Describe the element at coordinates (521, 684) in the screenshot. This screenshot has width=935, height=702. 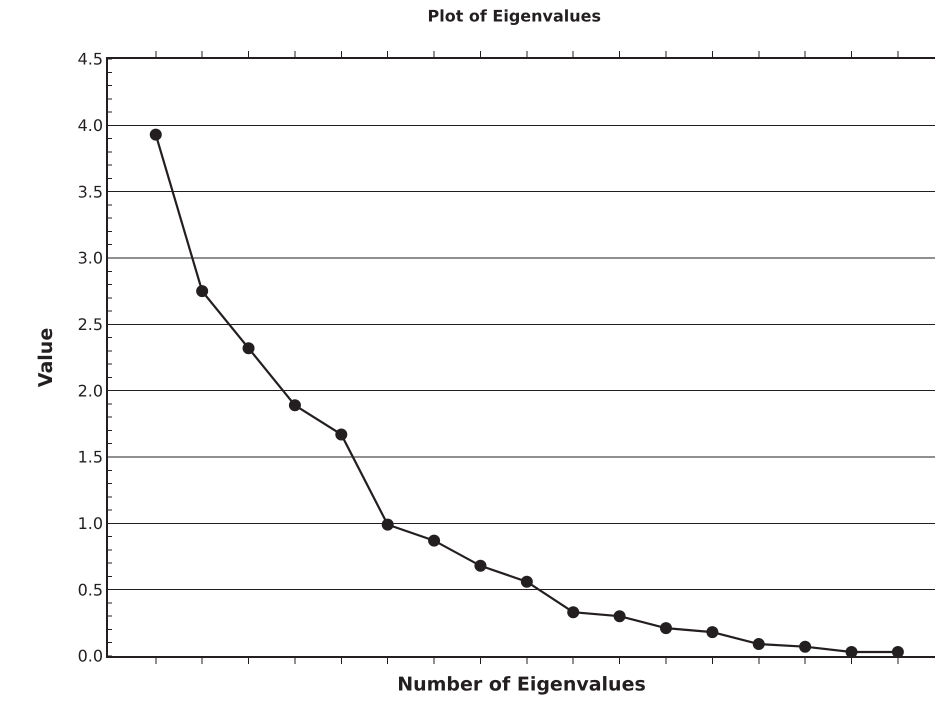
I see `x-axis-title: Number of Eigenvalues` at that location.